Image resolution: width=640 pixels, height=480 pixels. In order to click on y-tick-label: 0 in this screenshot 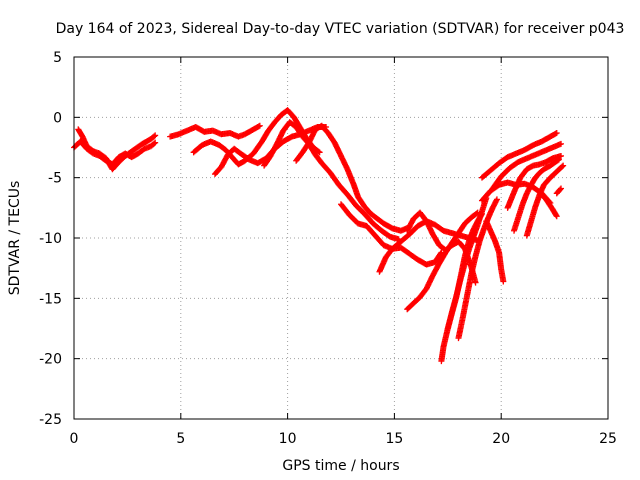, I will do `click(57, 118)`.